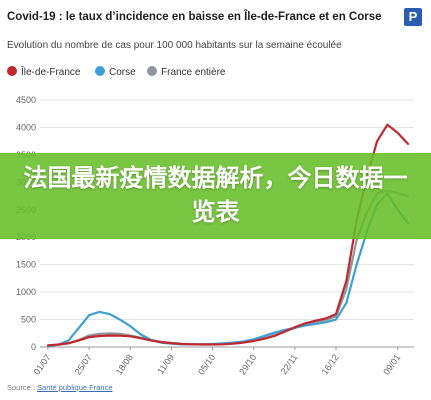 The image size is (431, 400). What do you see at coordinates (124, 364) in the screenshot?
I see `x-tick-label: 18/08` at bounding box center [124, 364].